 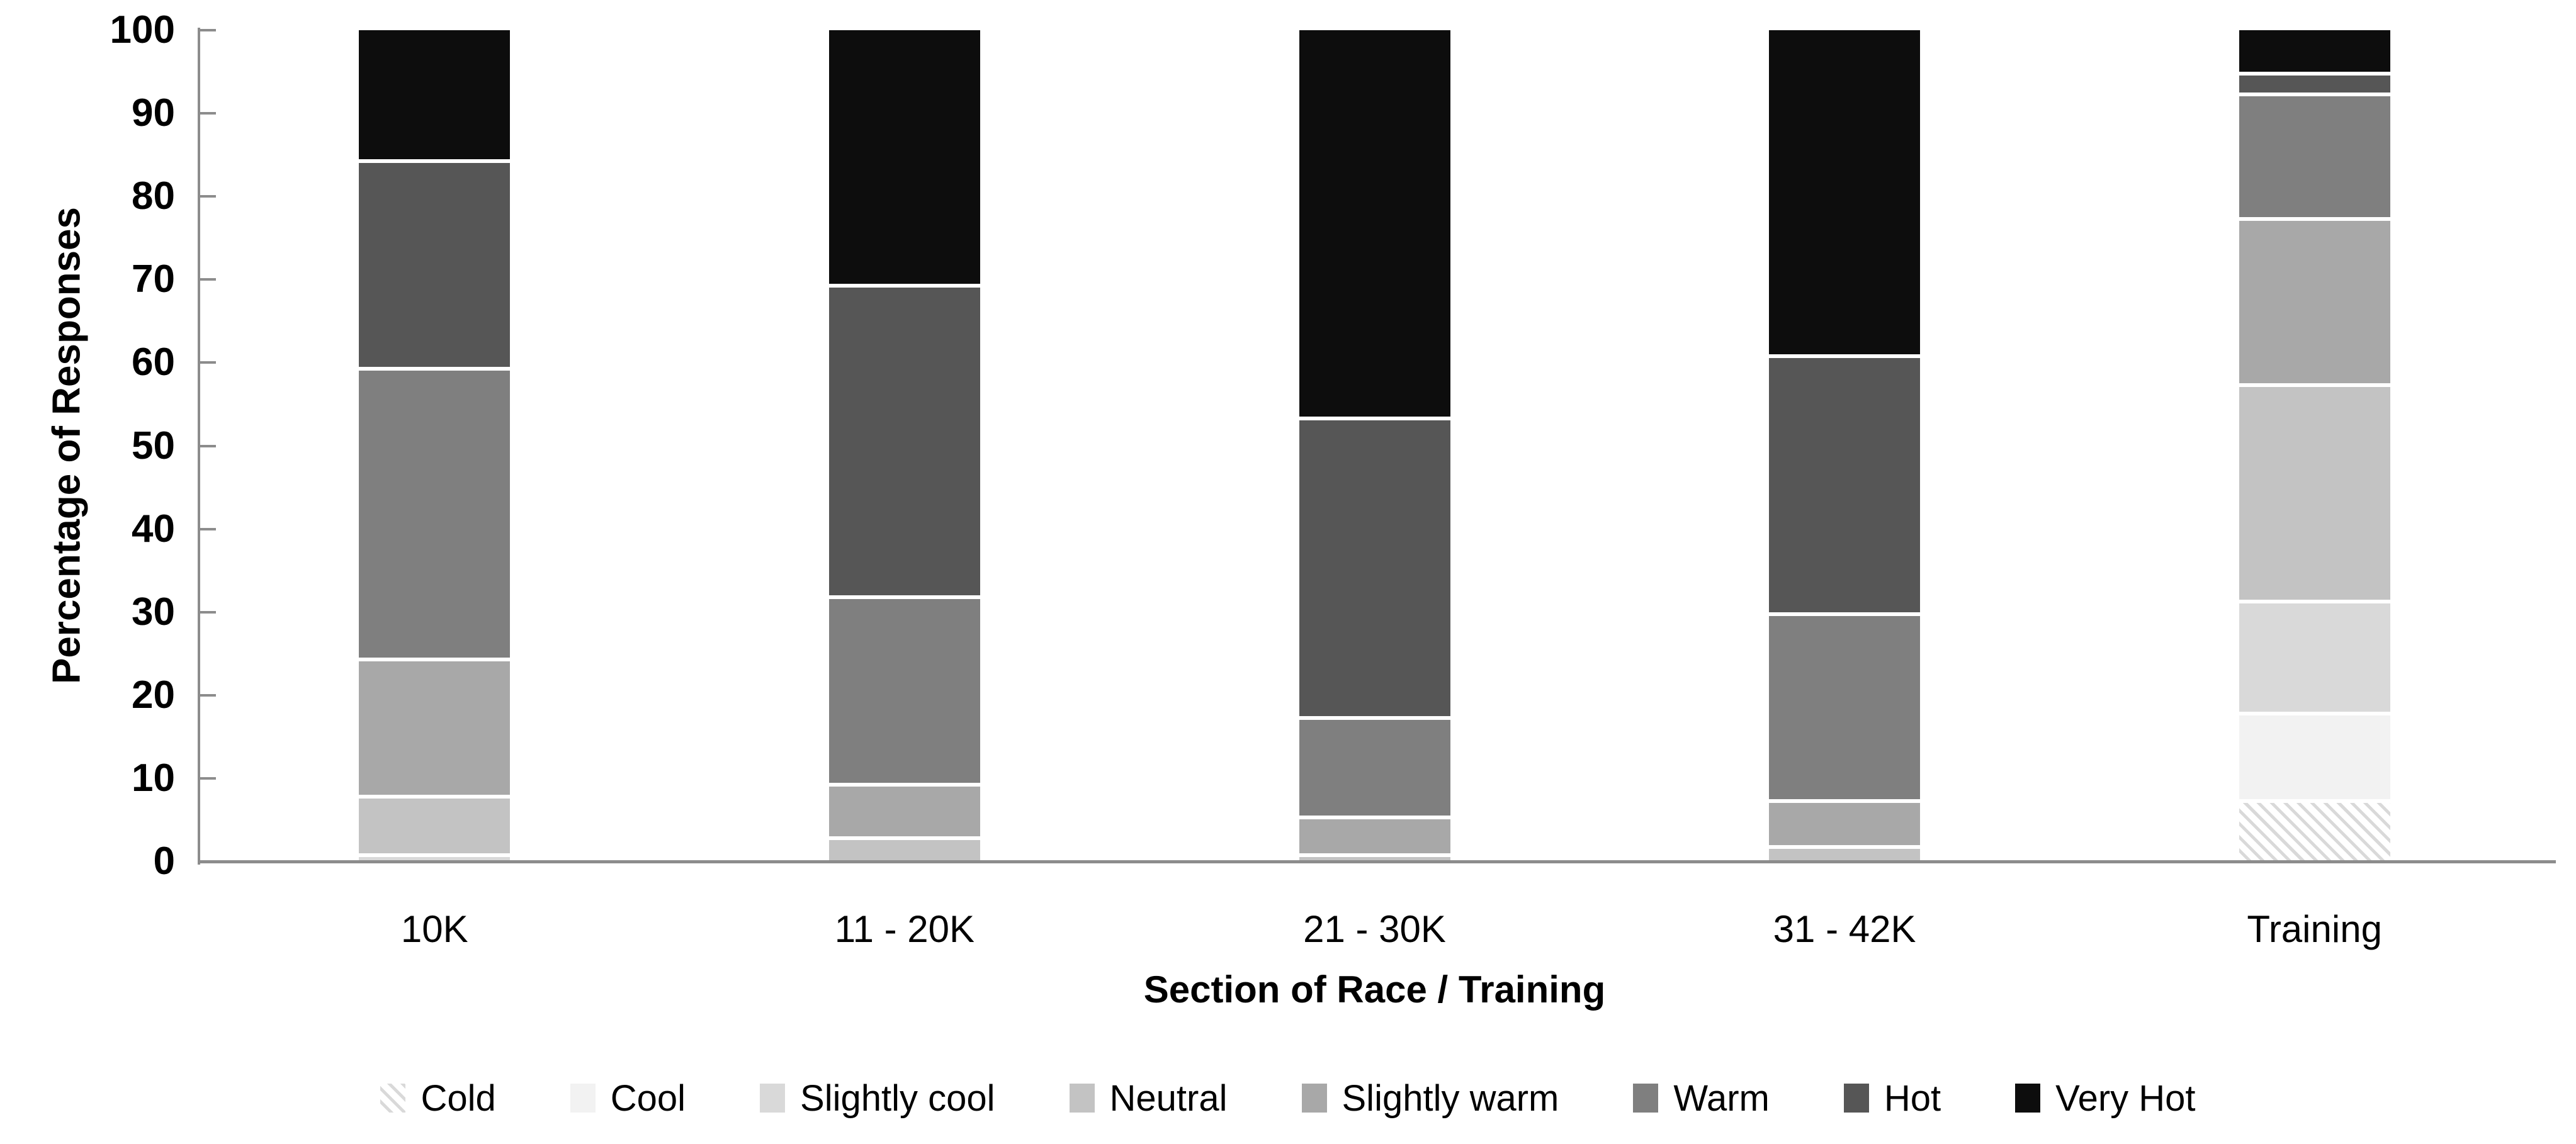 I want to click on legend-label: Cold, so click(x=458, y=1098).